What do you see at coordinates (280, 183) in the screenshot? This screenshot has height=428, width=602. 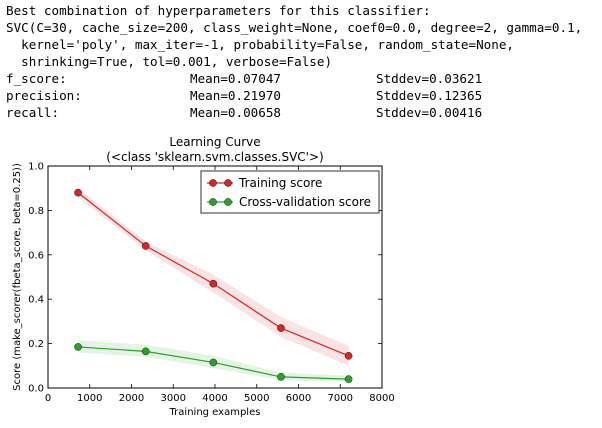 I see `legend-label: Training score` at bounding box center [280, 183].